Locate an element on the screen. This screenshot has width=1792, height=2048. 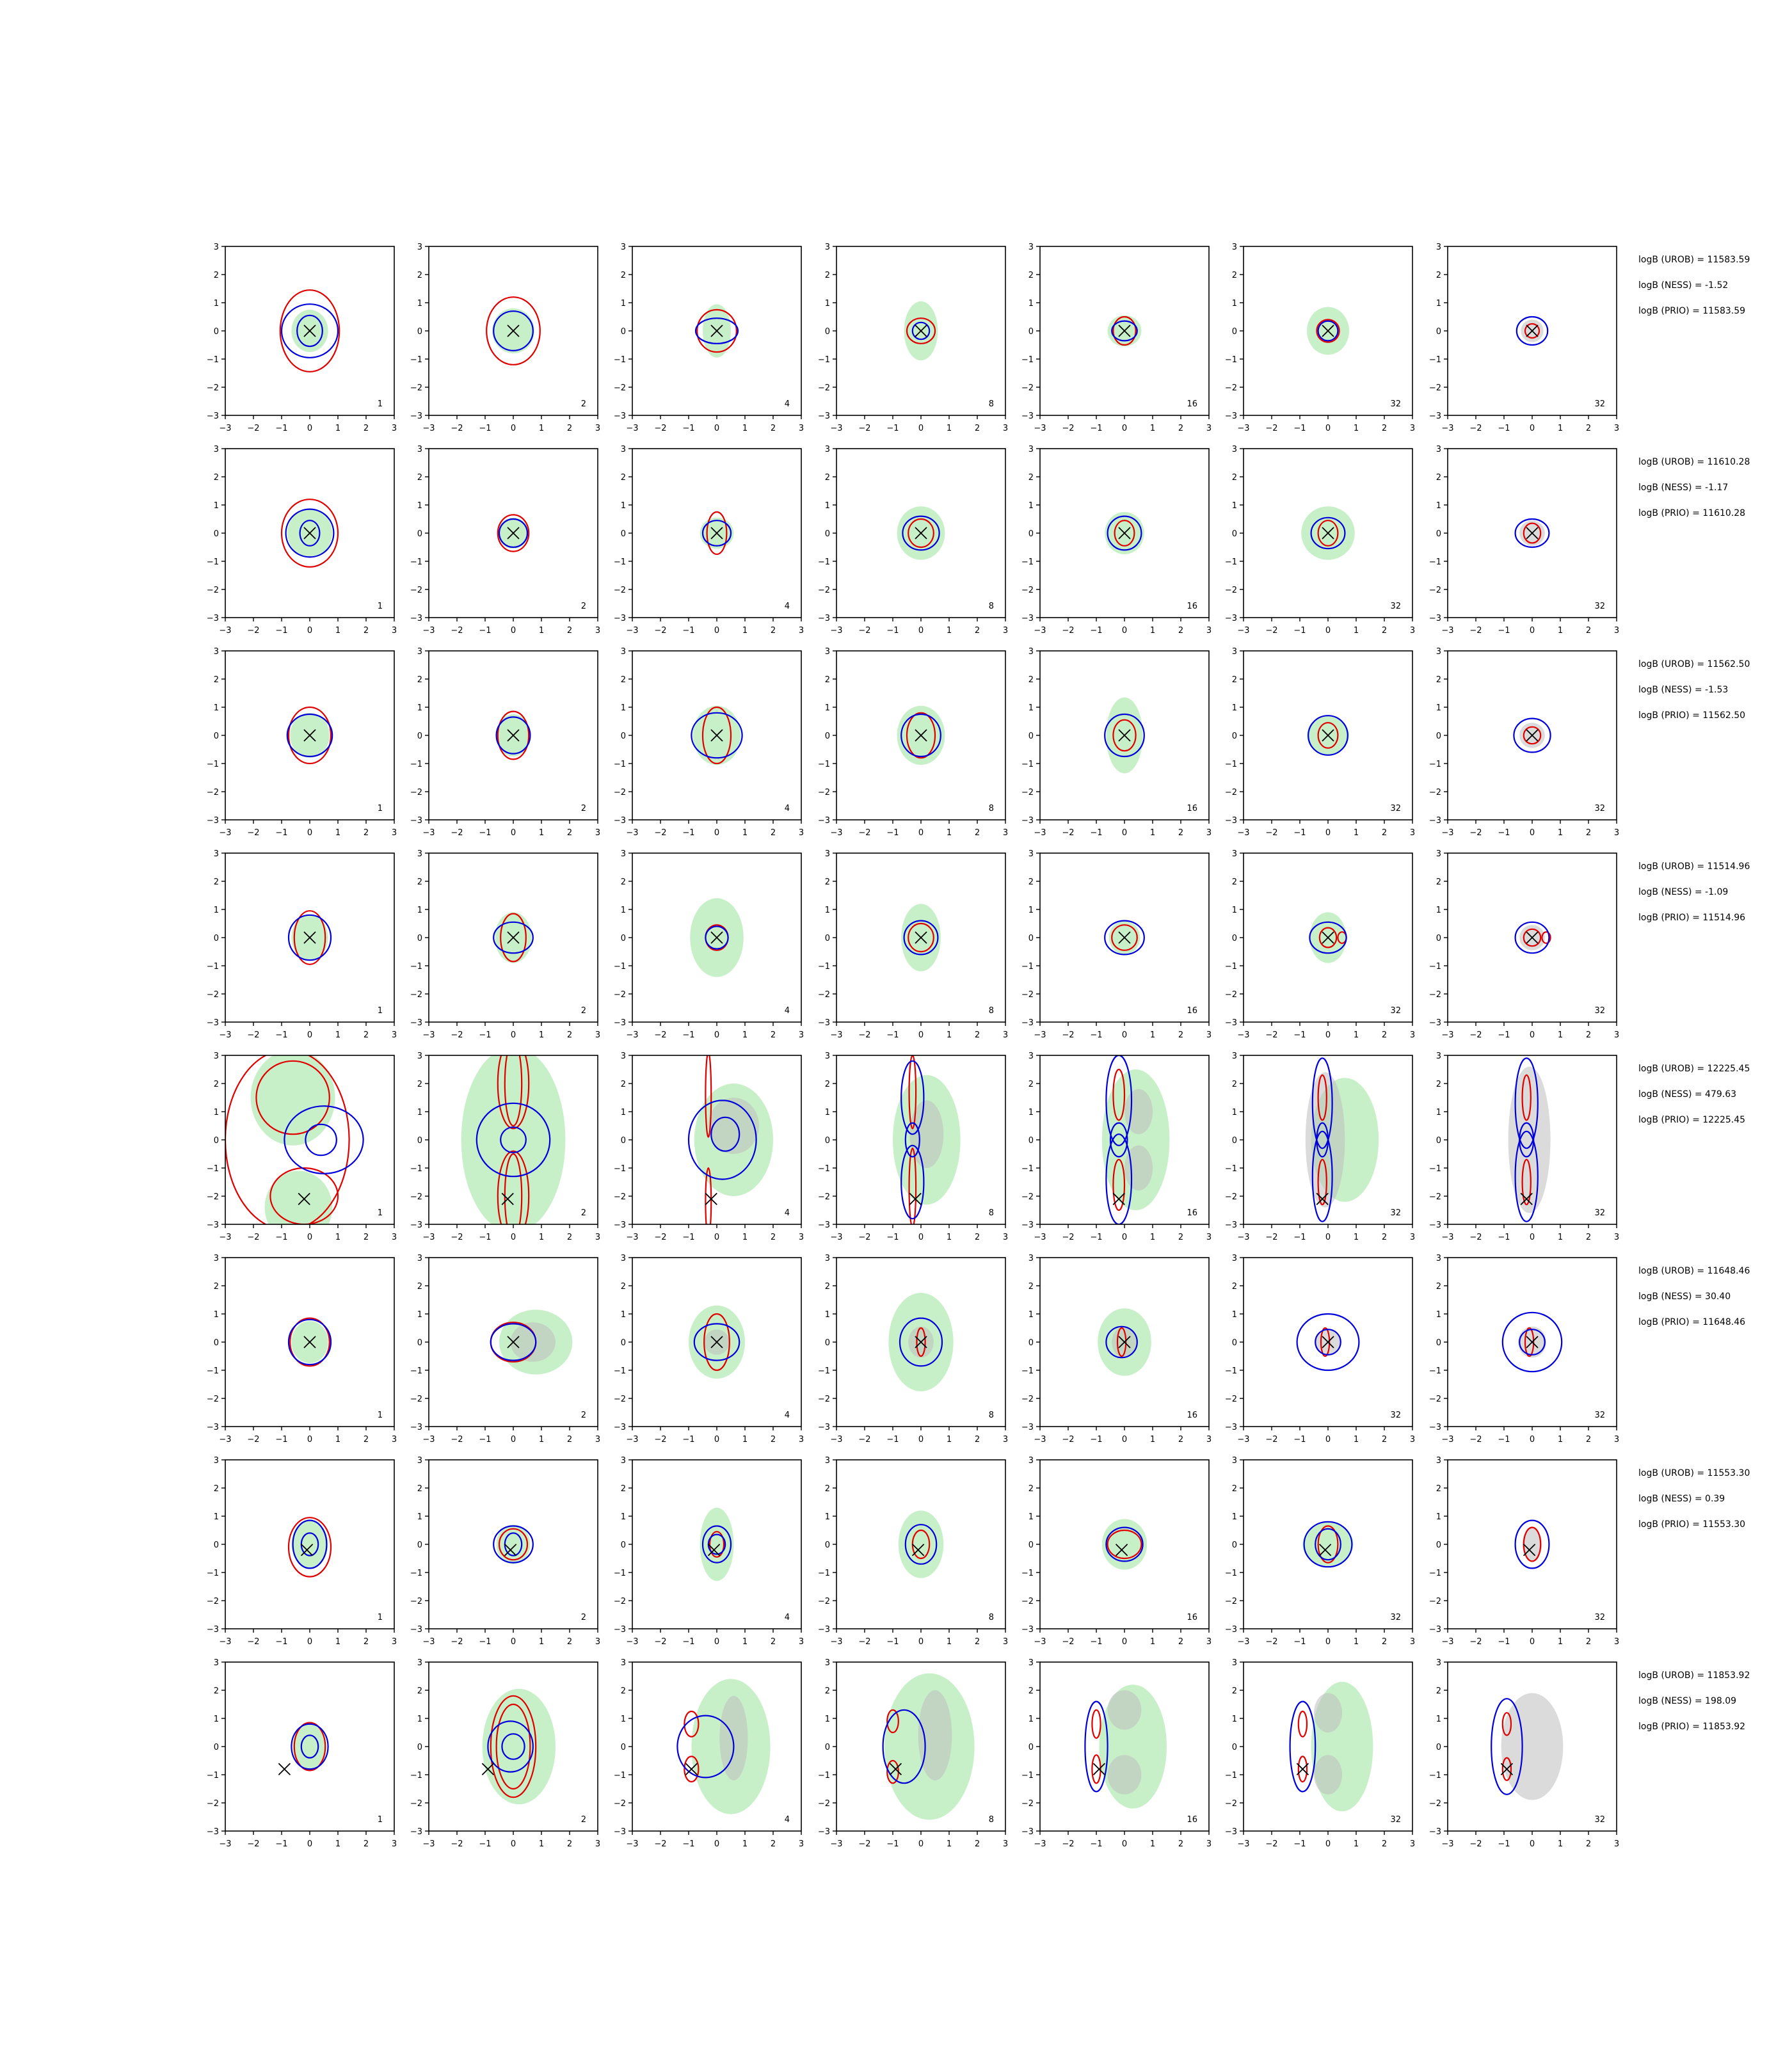
panel-count-label: 8 is located at coordinates (991, 1820).